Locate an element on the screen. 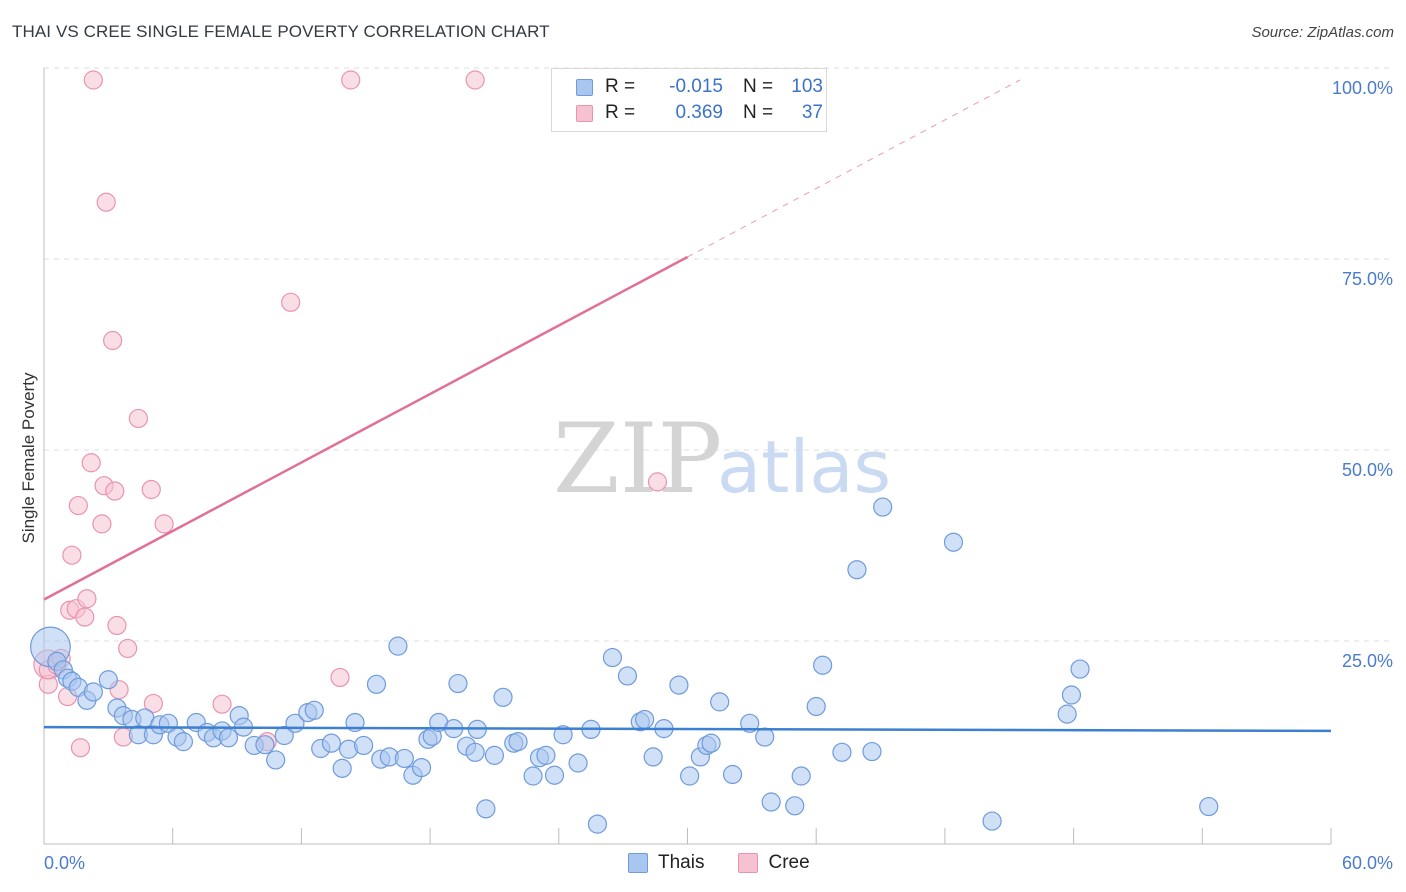 This screenshot has width=1406, height=892. cree-legend-swatch is located at coordinates (748, 863).